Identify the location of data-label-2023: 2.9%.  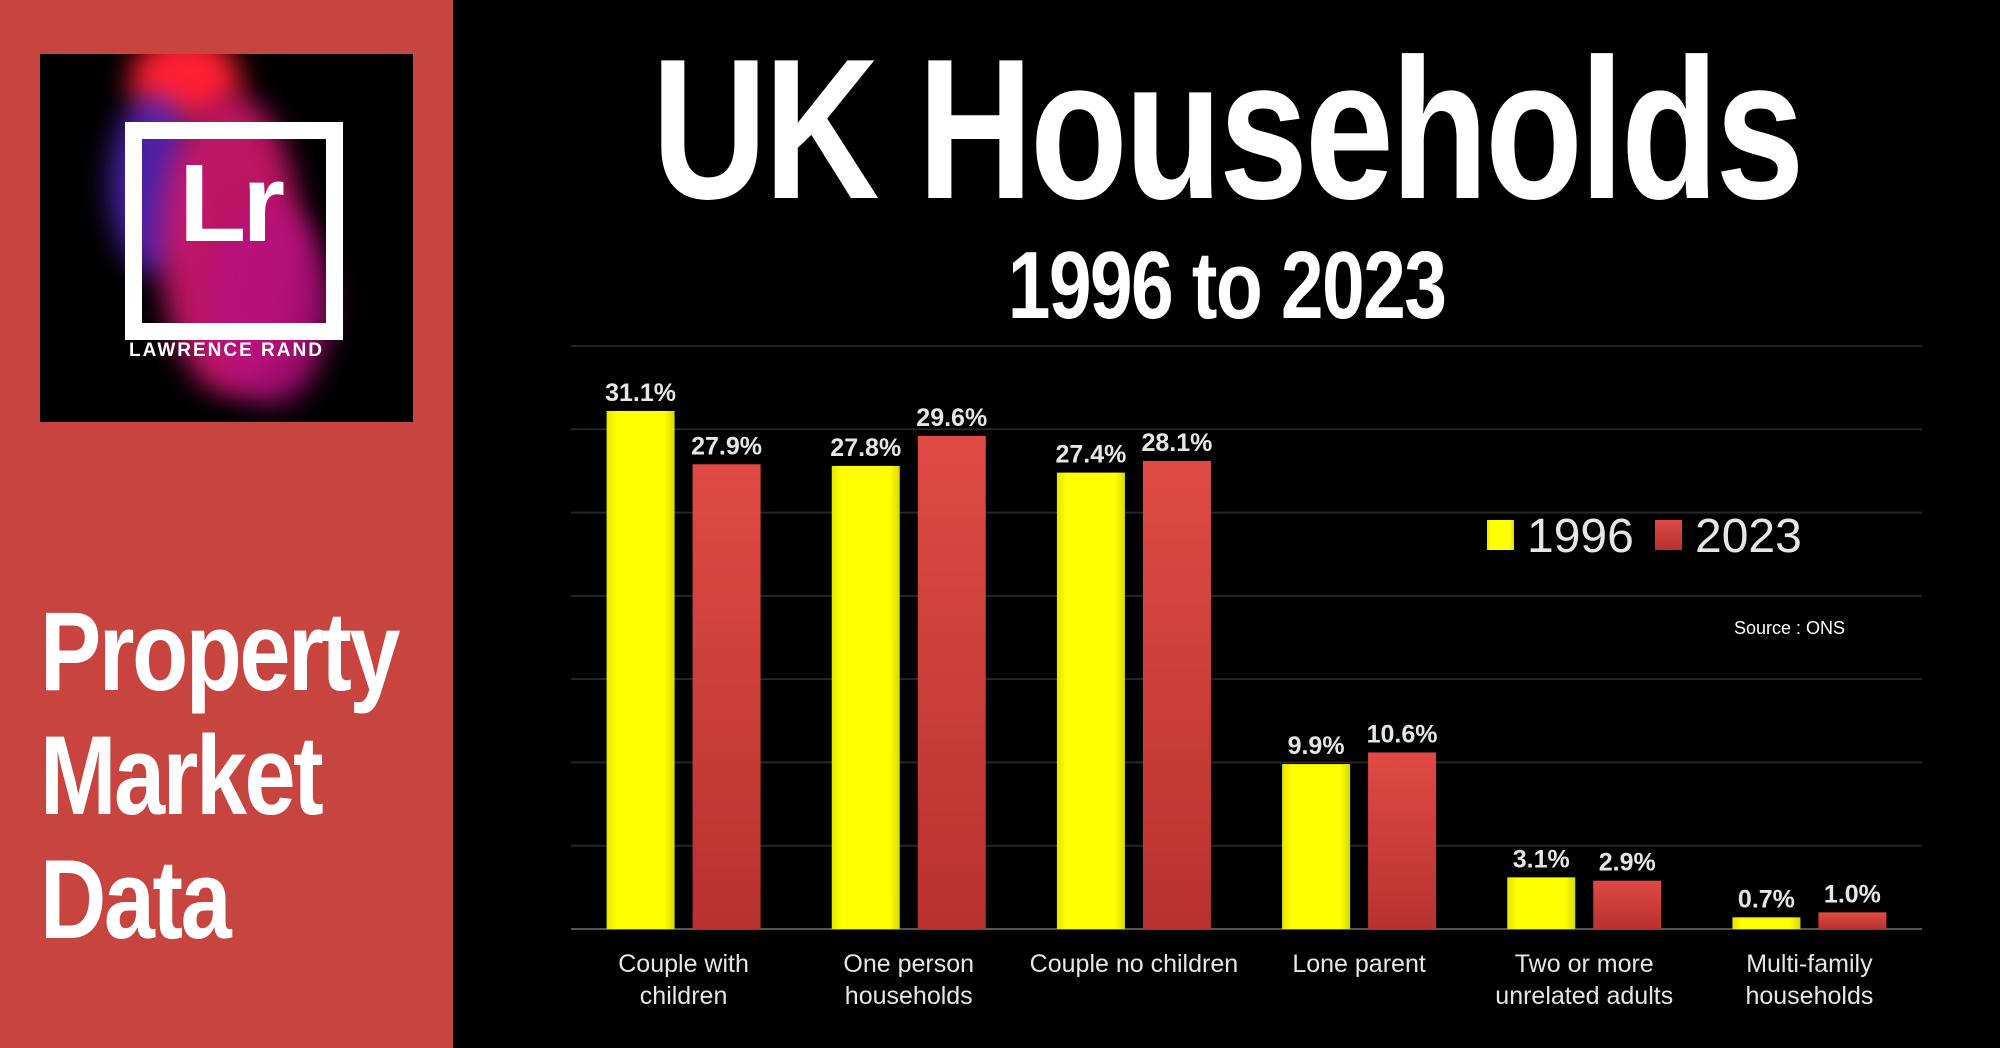
(1627, 863).